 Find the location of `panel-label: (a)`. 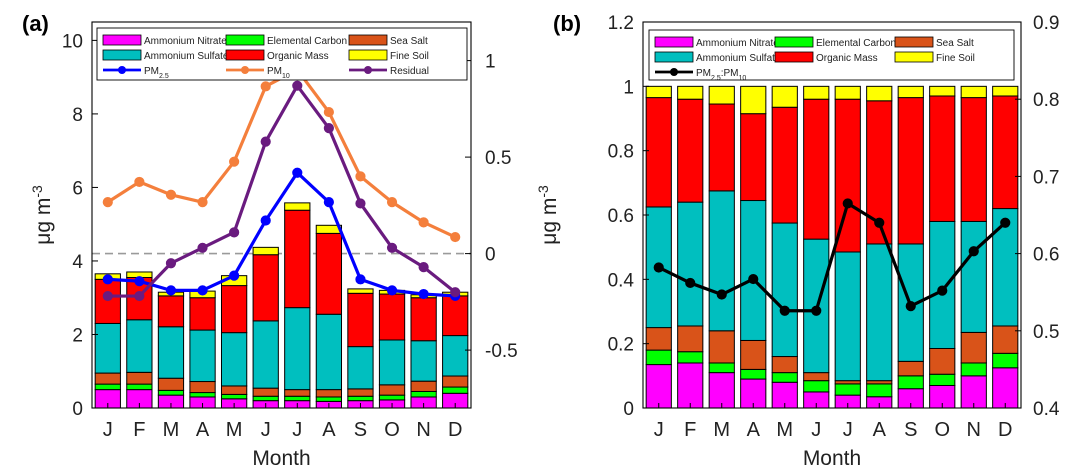

panel-label: (a) is located at coordinates (35, 23).